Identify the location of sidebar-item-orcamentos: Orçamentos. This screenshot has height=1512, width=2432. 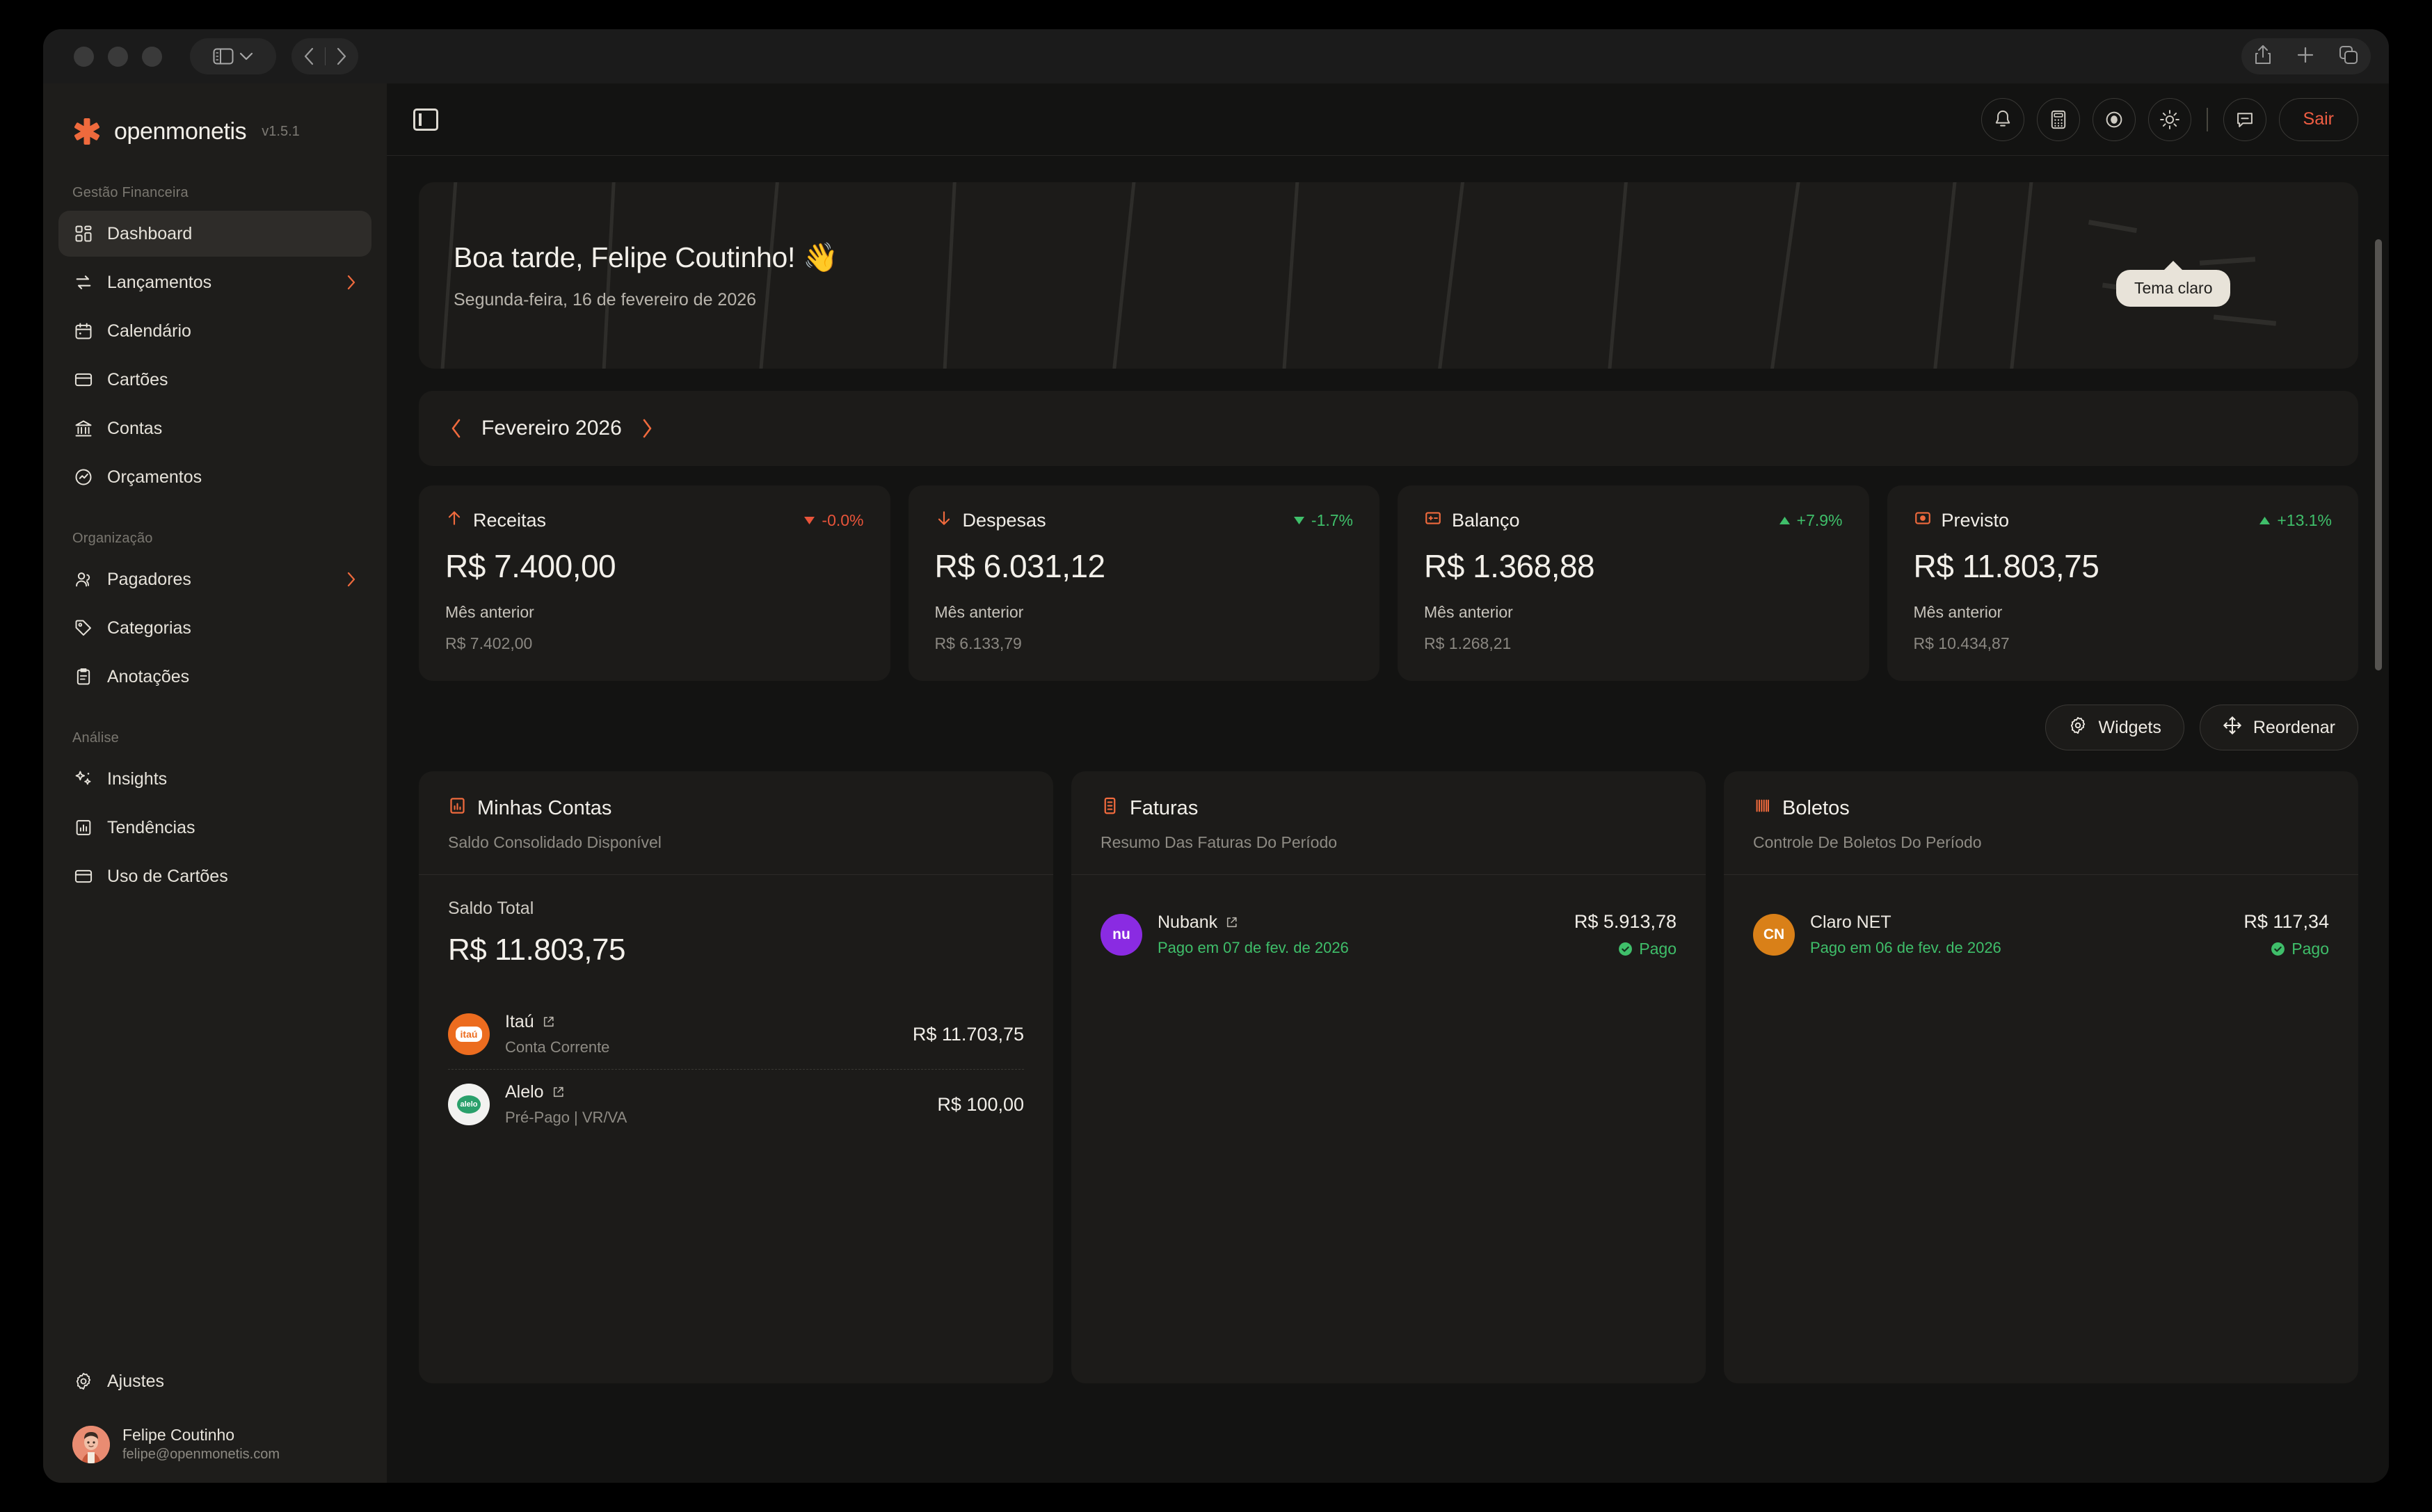
(214, 477).